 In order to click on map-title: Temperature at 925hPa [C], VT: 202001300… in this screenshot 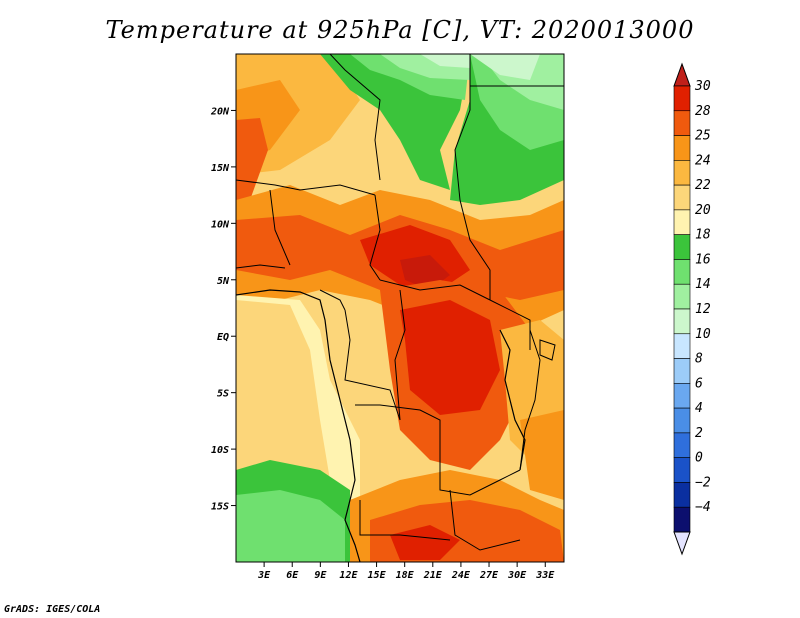, I will do `click(400, 30)`.